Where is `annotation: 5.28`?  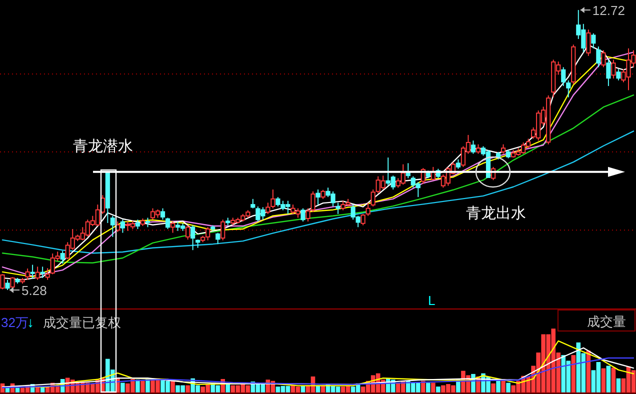
annotation: 5.28 is located at coordinates (34, 290).